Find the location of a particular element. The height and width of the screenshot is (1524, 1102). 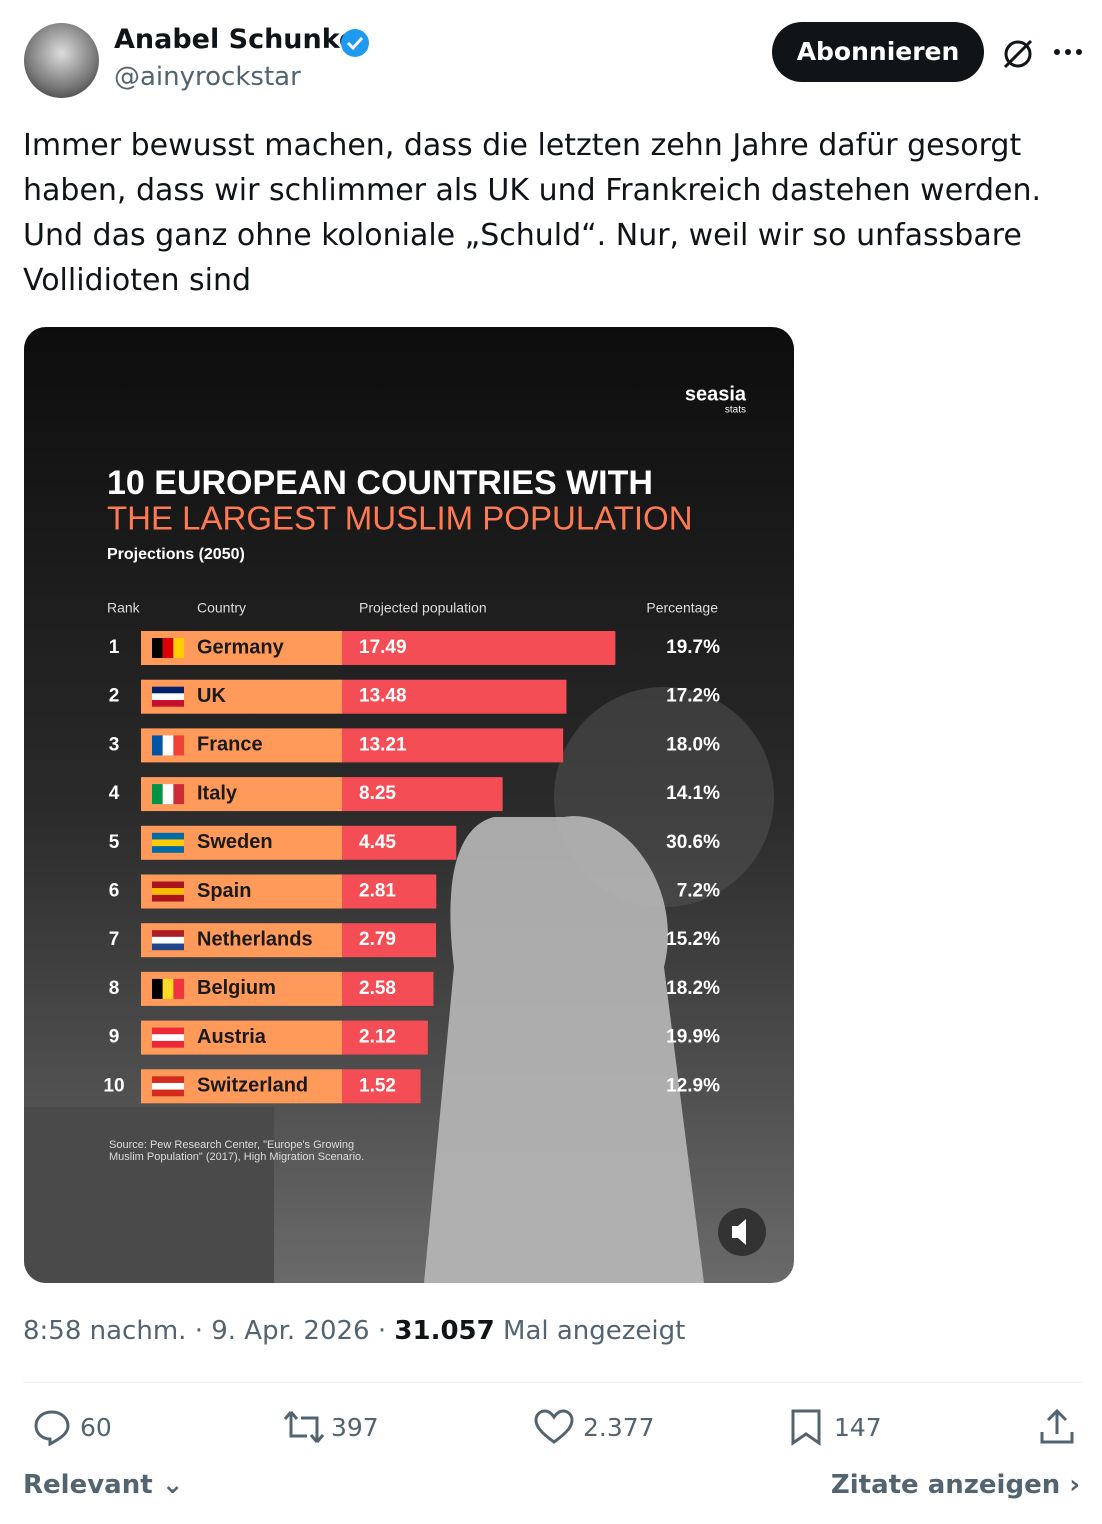

rank: 10 is located at coordinates (113, 1085).